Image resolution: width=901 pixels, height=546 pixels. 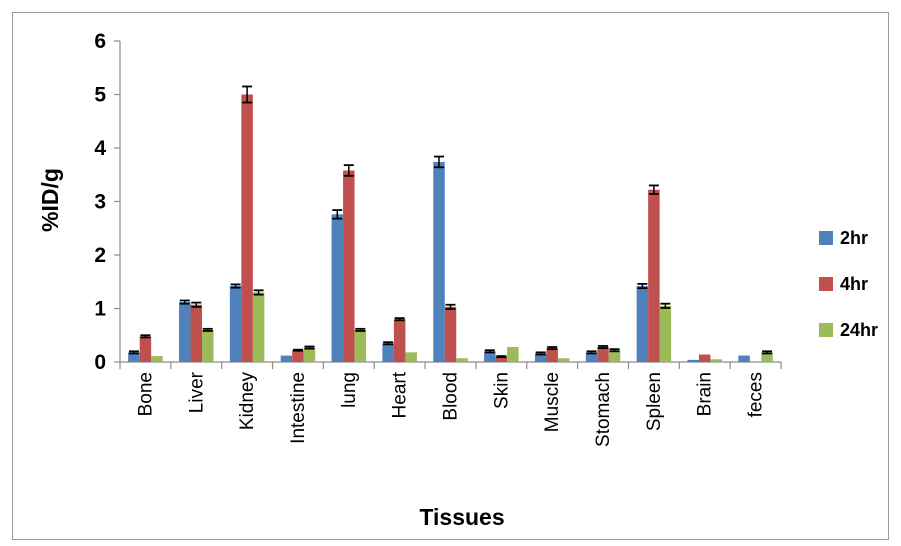 What do you see at coordinates (854, 238) in the screenshot?
I see `legend-label-2hr: 2hr` at bounding box center [854, 238].